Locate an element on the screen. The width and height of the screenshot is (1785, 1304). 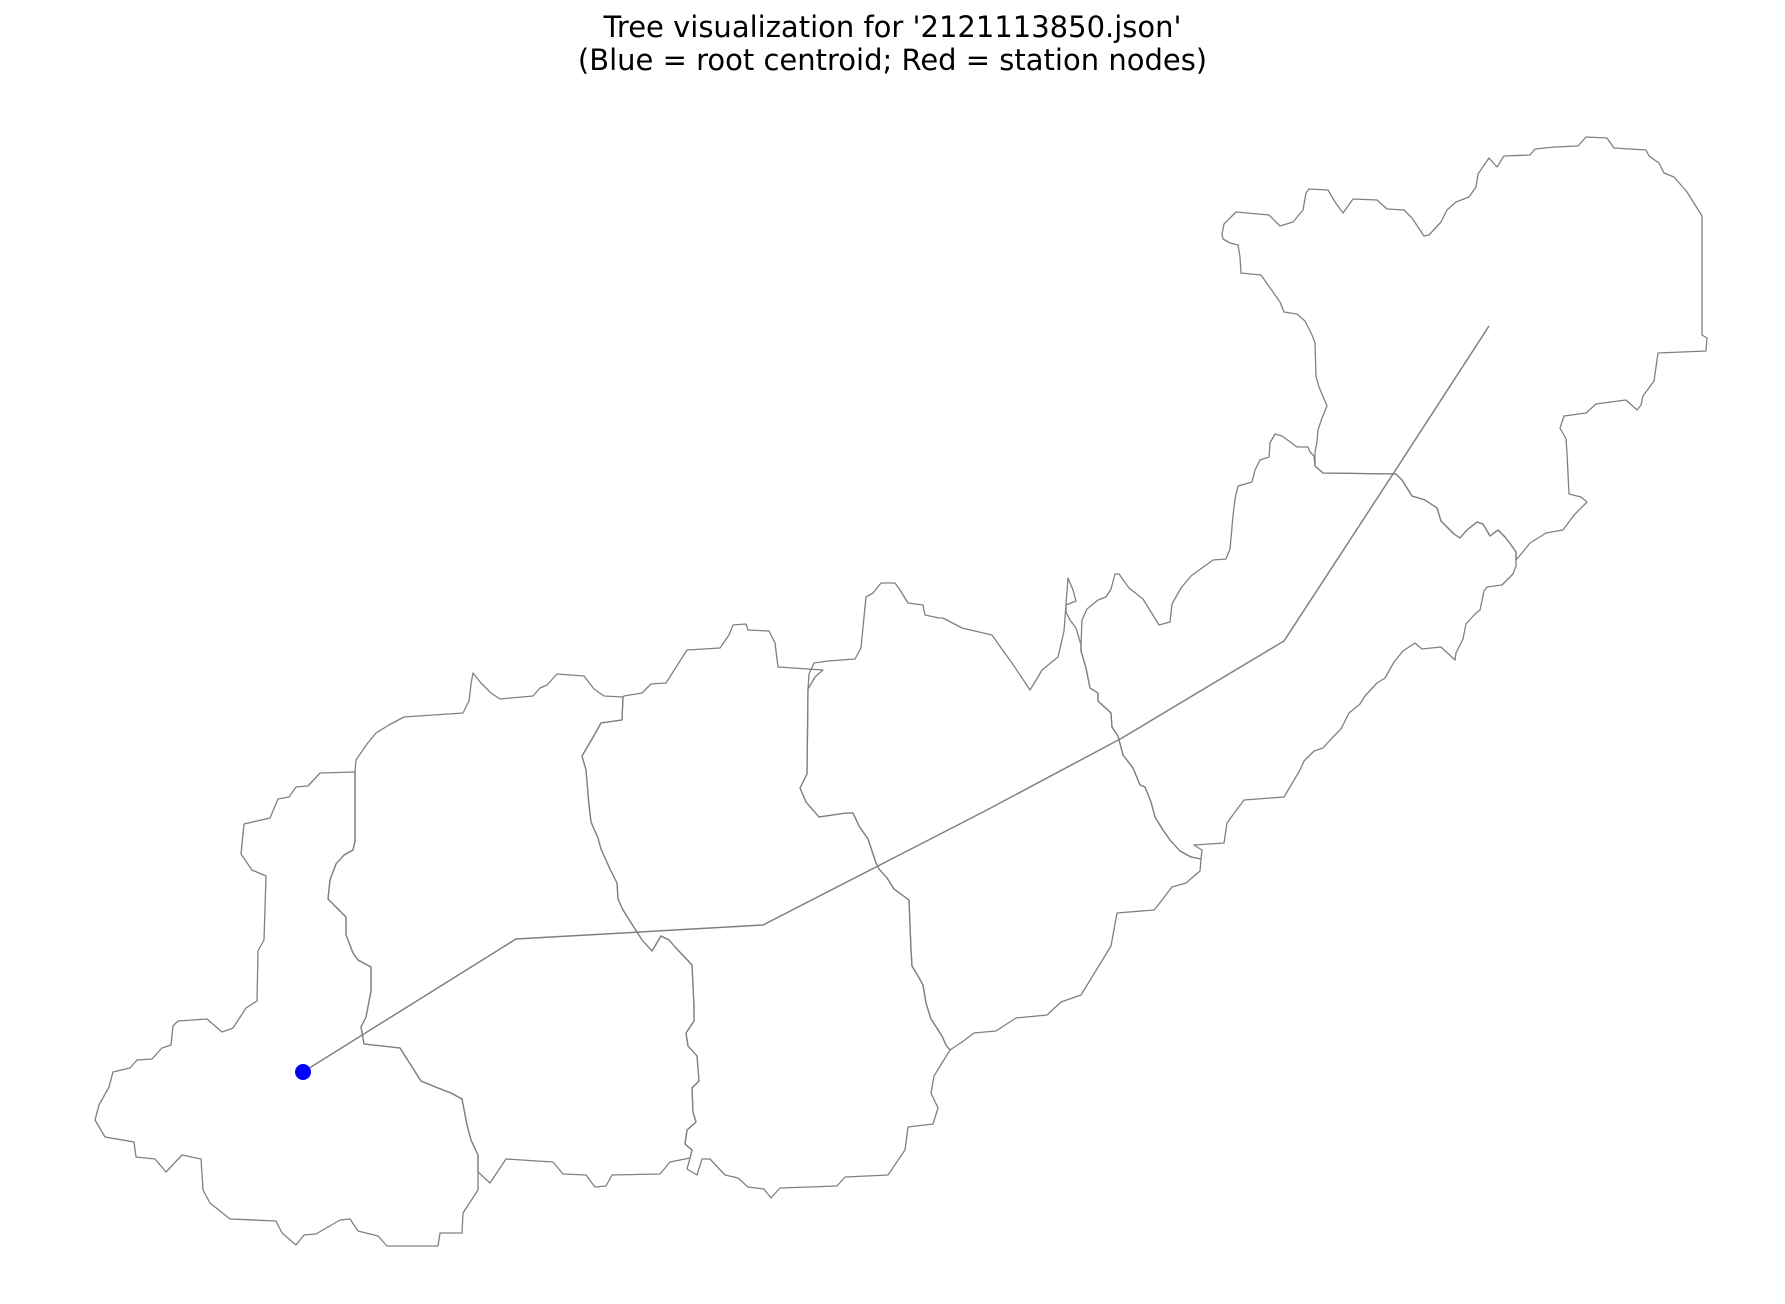
root-centroid-node is located at coordinates (303, 1072).